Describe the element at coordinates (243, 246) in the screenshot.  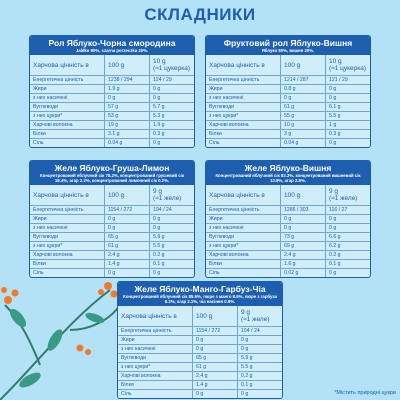
I see `table-cell: з них цукри*` at that location.